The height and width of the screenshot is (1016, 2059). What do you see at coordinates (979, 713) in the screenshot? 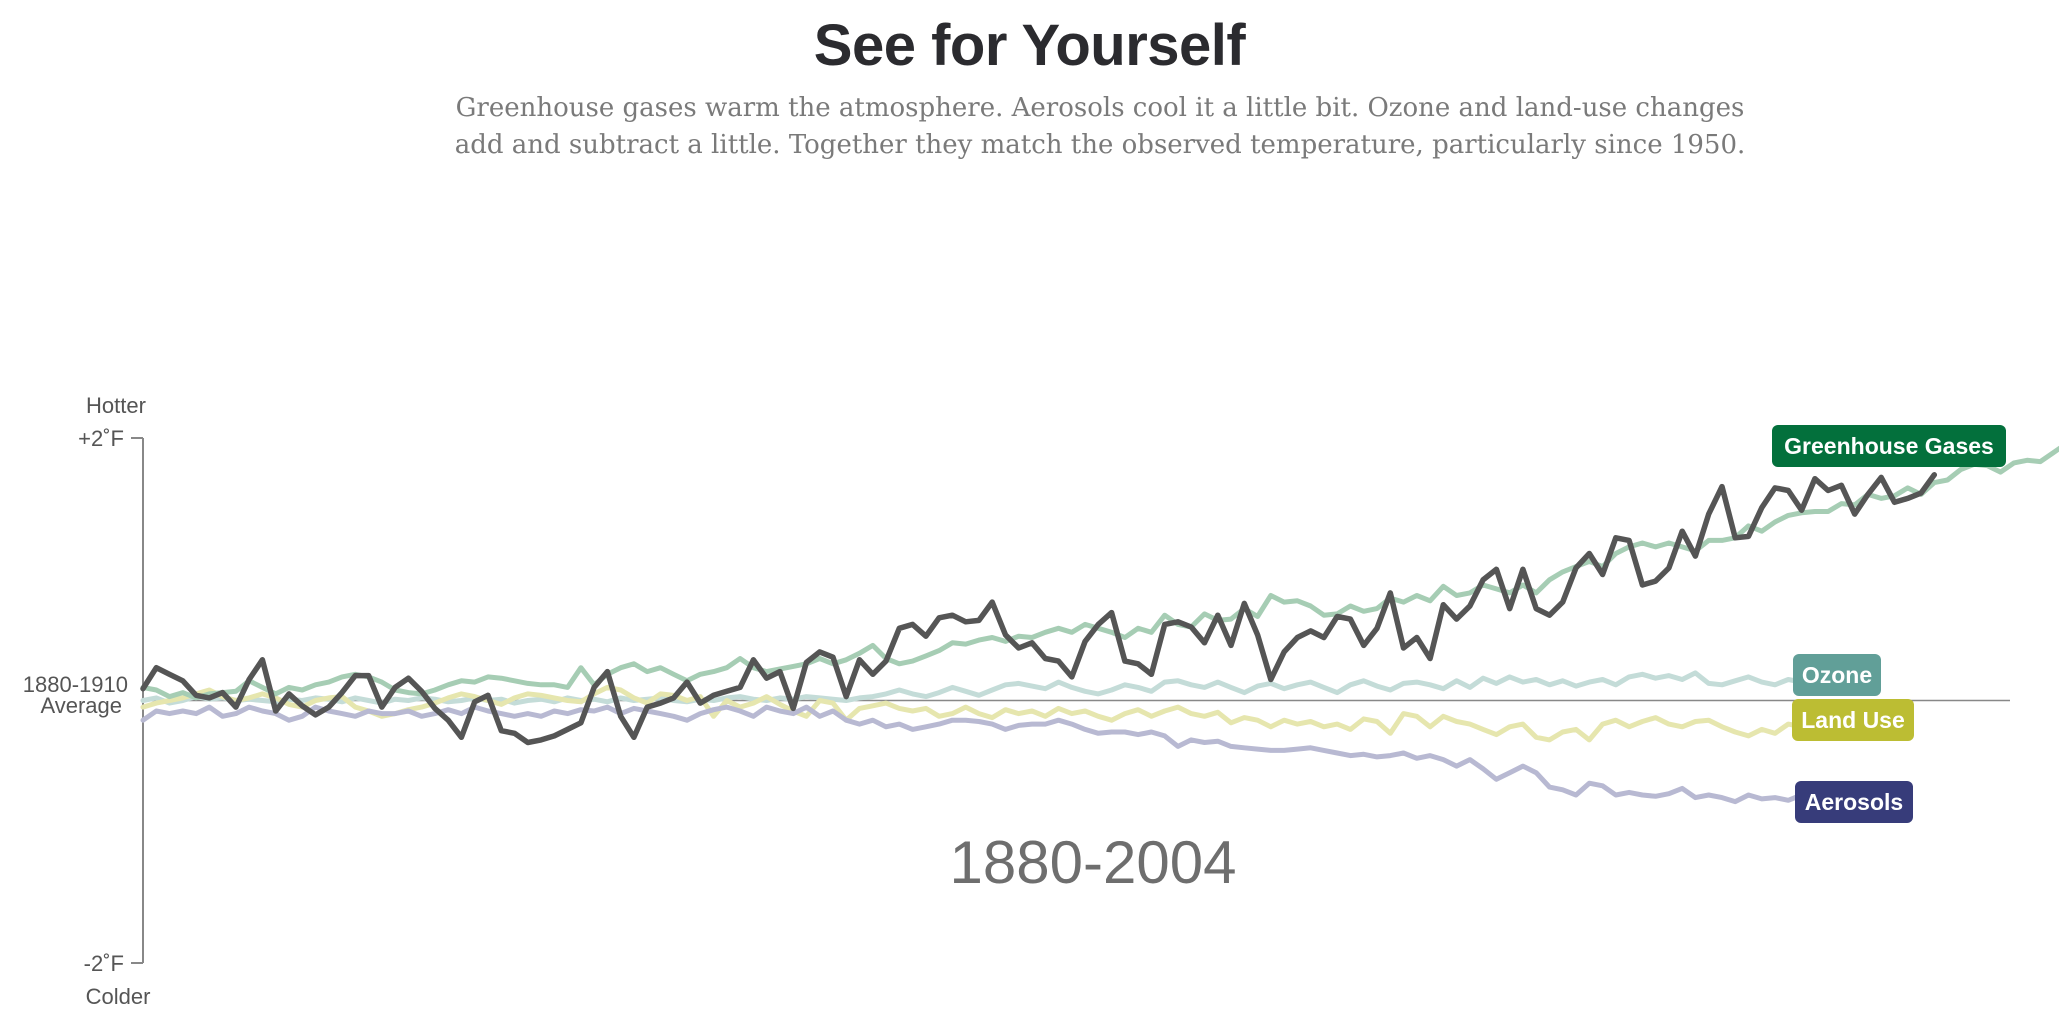
I see `series-line-land-use` at bounding box center [979, 713].